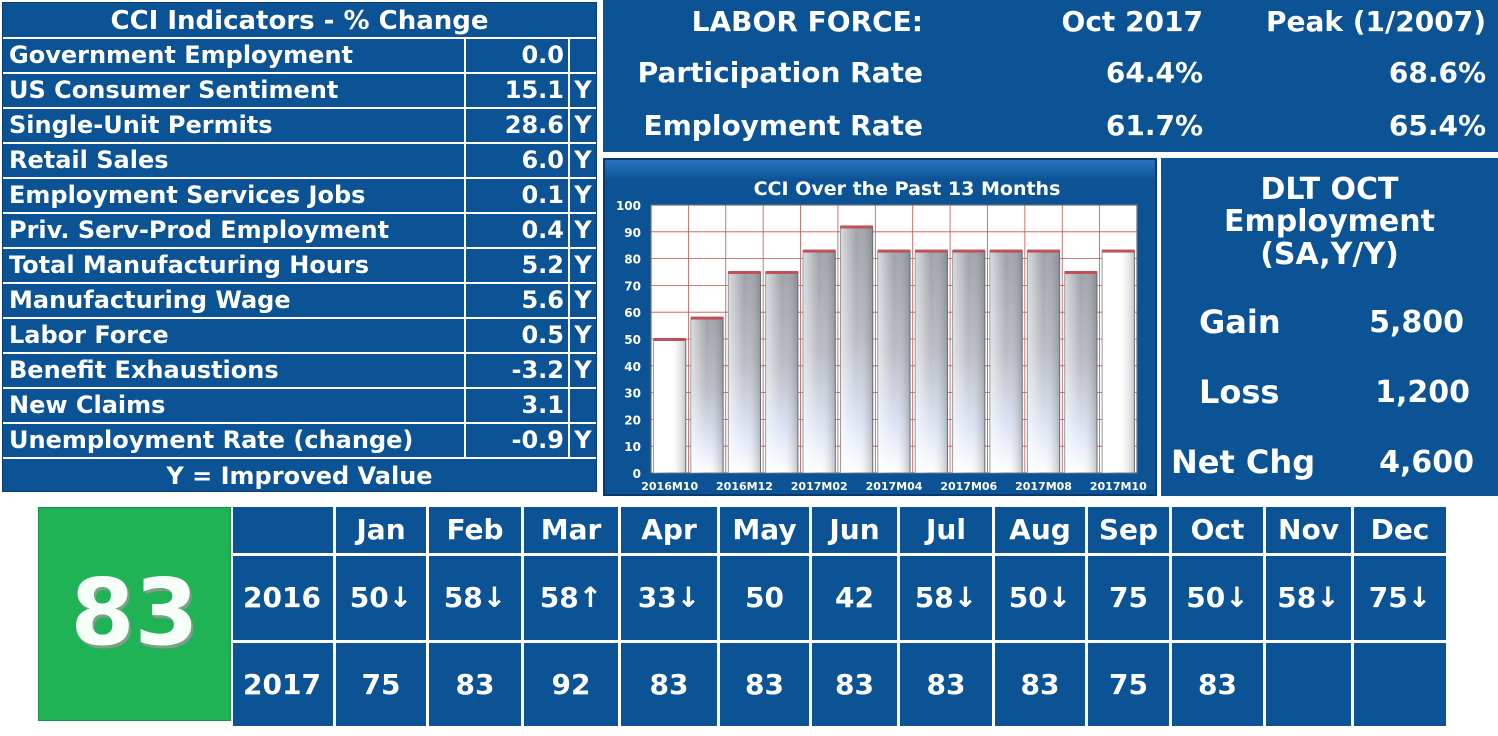  Describe the element at coordinates (518, 90) in the screenshot. I see `indicator-value: 15.1` at that location.